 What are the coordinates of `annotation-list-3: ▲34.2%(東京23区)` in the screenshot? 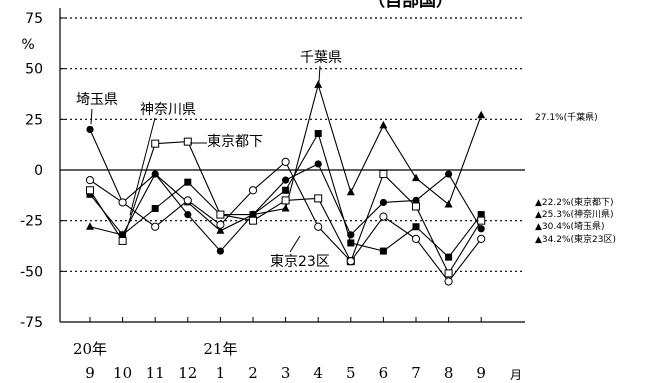 It's located at (575, 239).